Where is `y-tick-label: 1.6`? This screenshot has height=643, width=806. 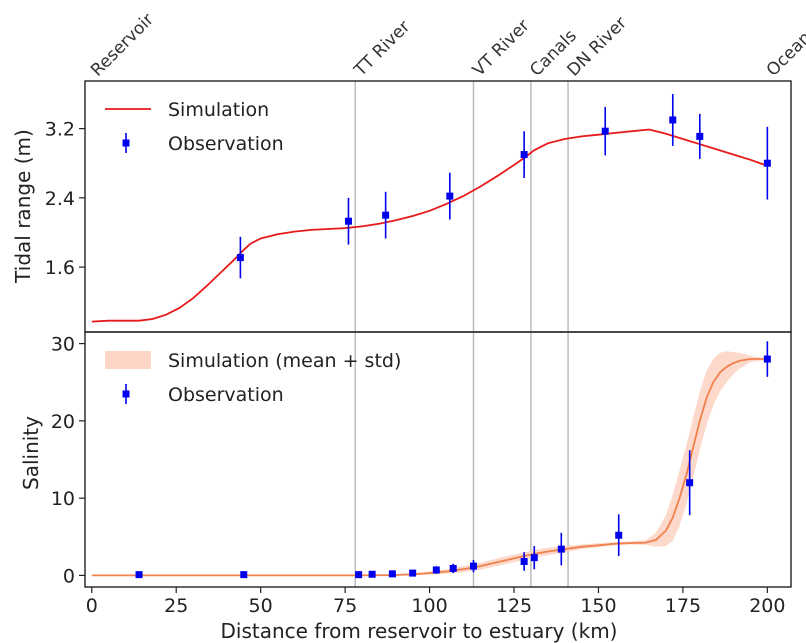
y-tick-label: 1.6 is located at coordinates (60, 268).